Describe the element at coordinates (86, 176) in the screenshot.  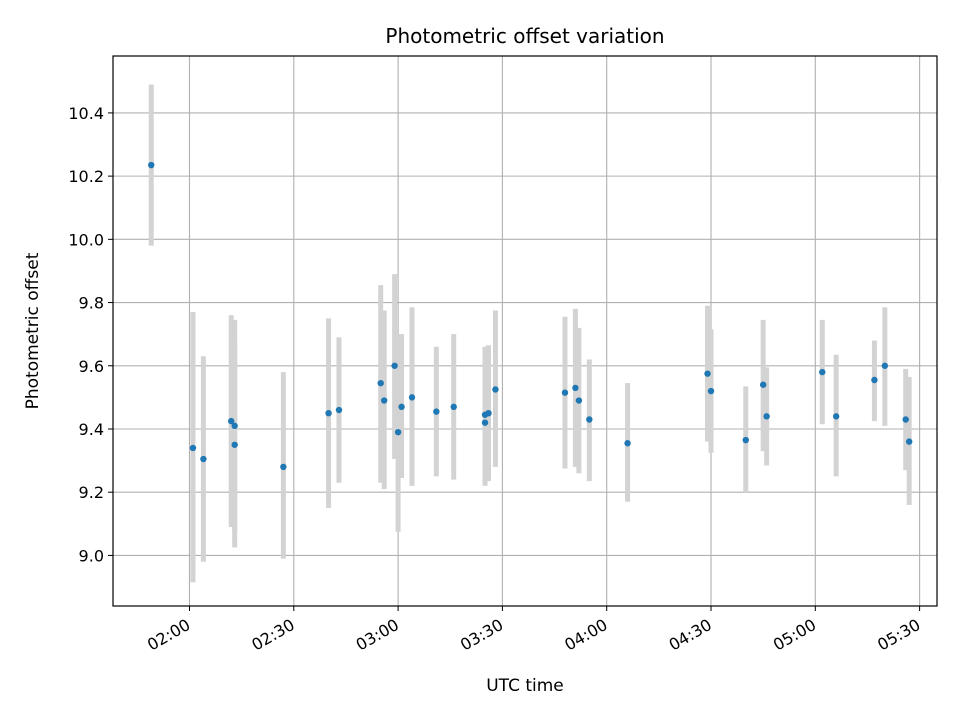
I see `y-tick-label: 10.2` at that location.